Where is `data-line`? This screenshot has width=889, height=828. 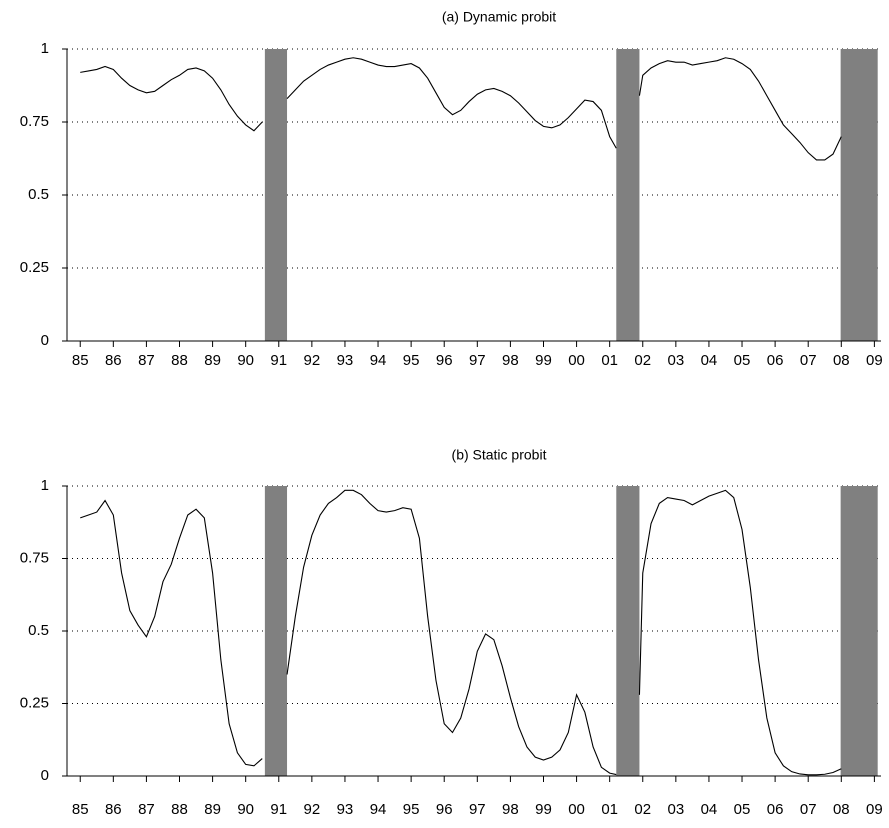 data-line is located at coordinates (461, 109).